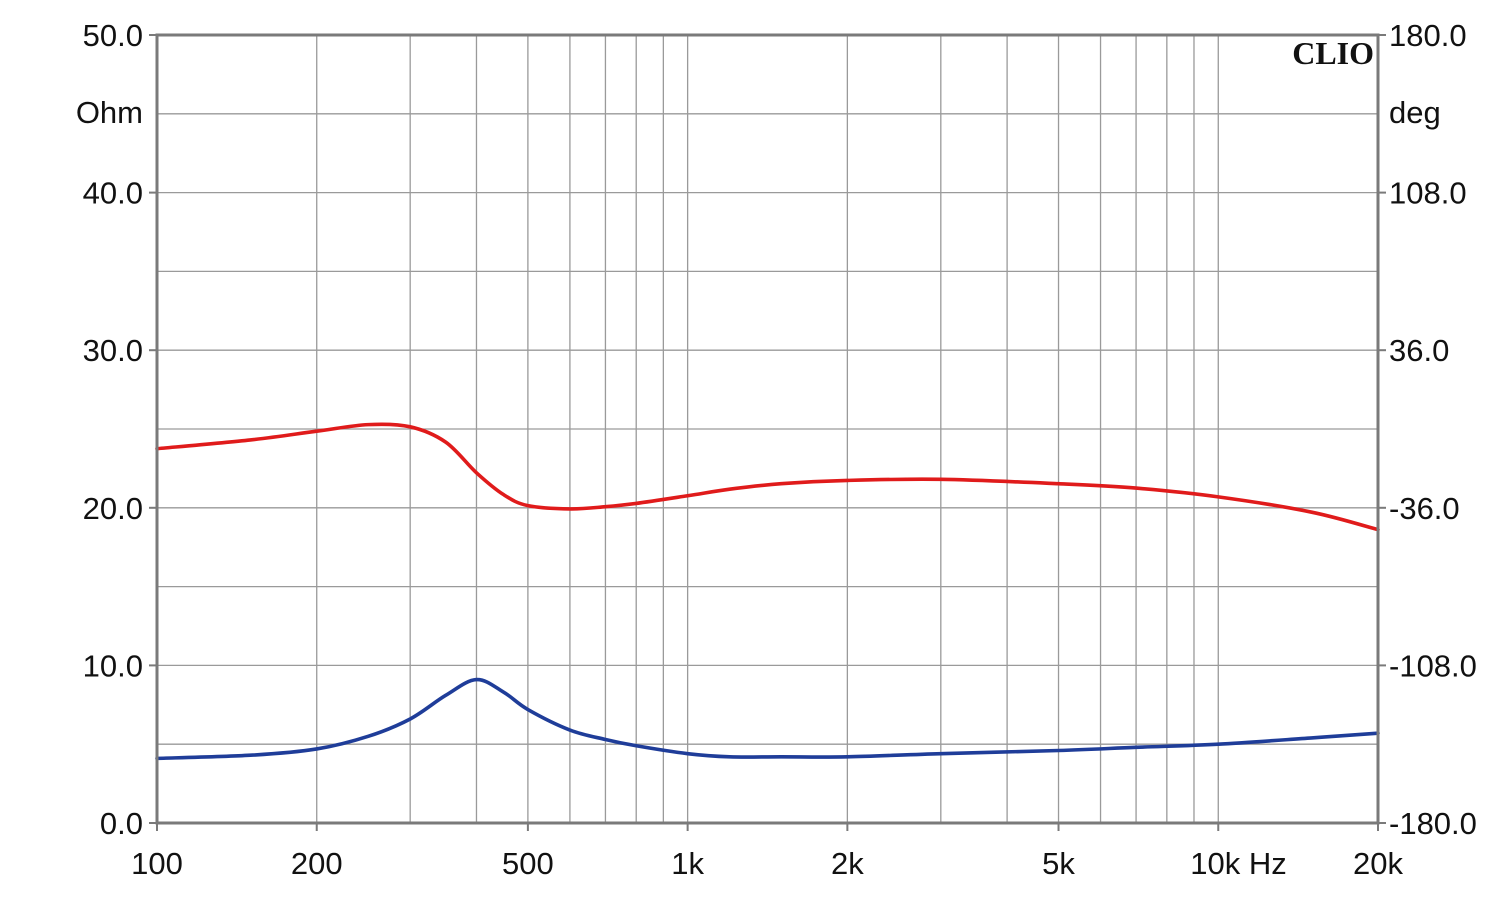  What do you see at coordinates (317, 863) in the screenshot?
I see `x-tick-label: 200` at bounding box center [317, 863].